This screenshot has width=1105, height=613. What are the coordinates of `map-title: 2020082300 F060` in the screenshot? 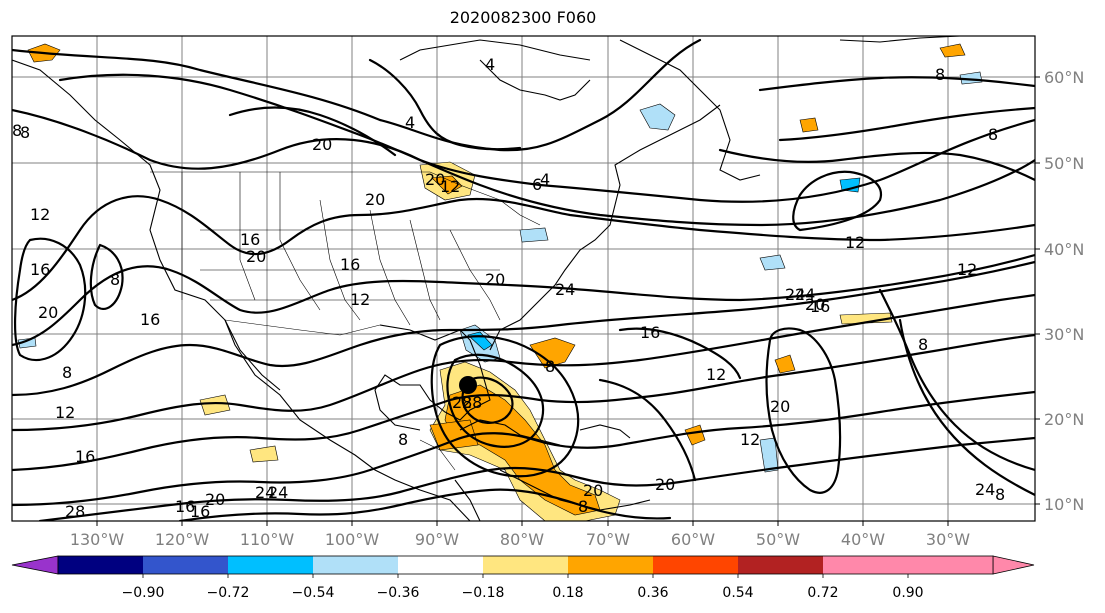 It's located at (523, 17).